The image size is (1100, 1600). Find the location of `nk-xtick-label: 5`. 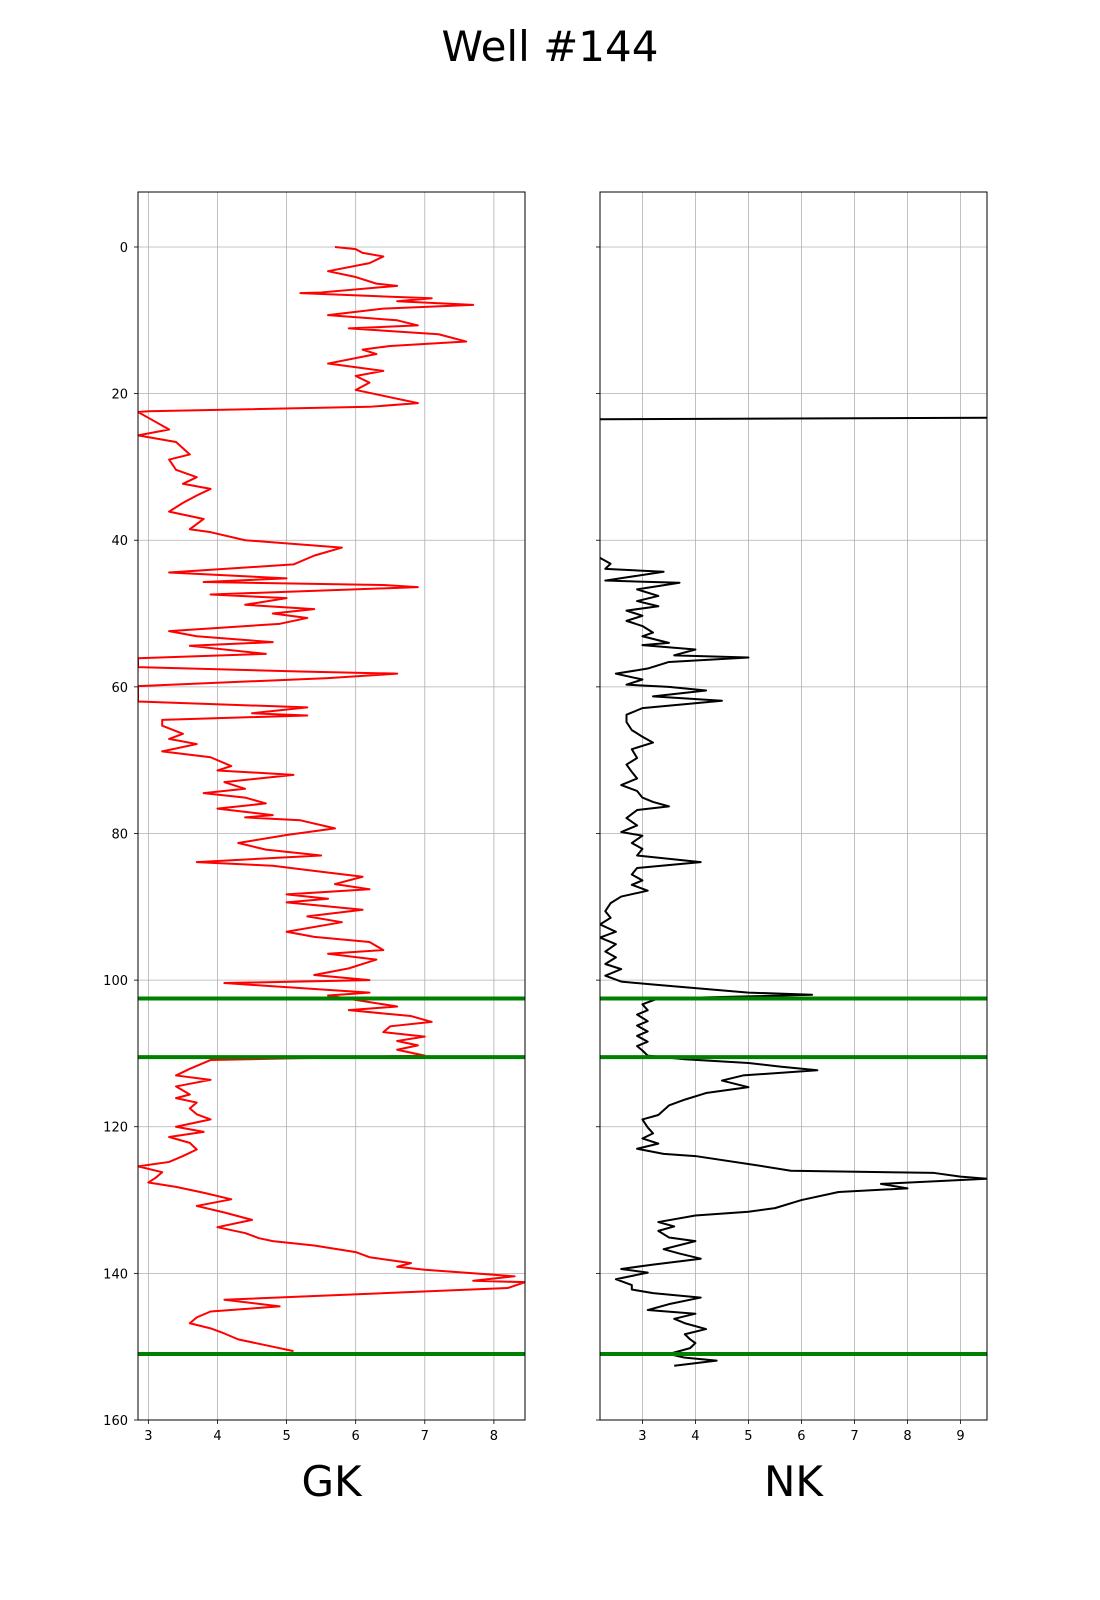

nk-xtick-label: 5 is located at coordinates (748, 1436).